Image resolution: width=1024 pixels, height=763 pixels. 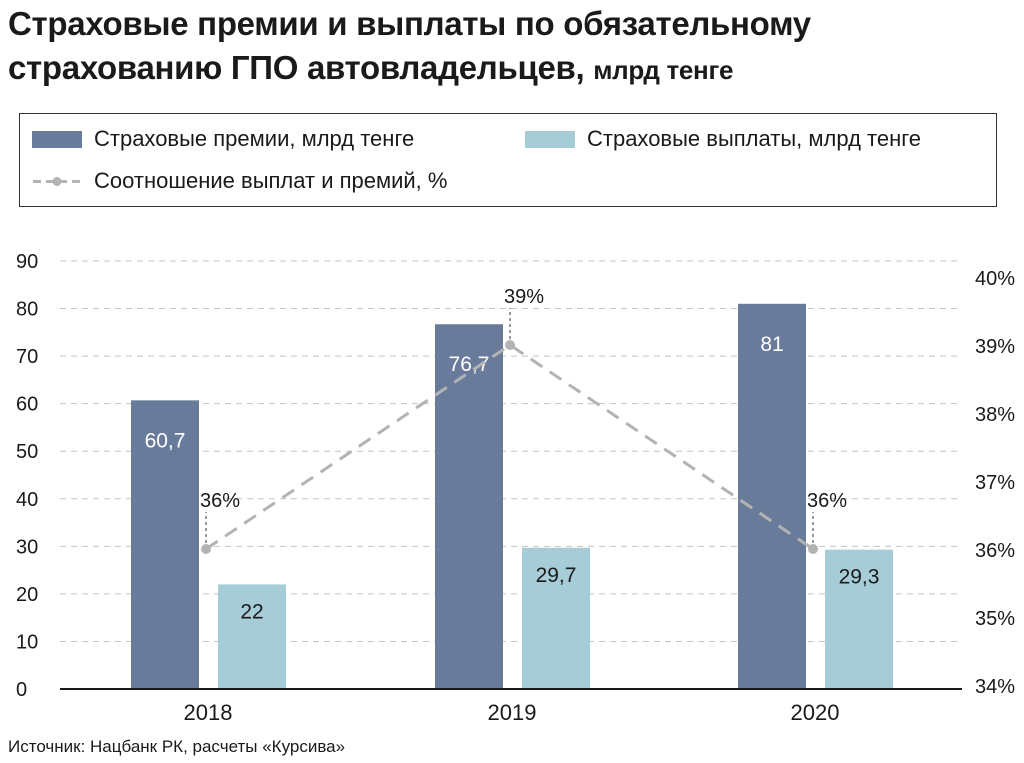 I want to click on x-tick-label: 2020, so click(x=815, y=712).